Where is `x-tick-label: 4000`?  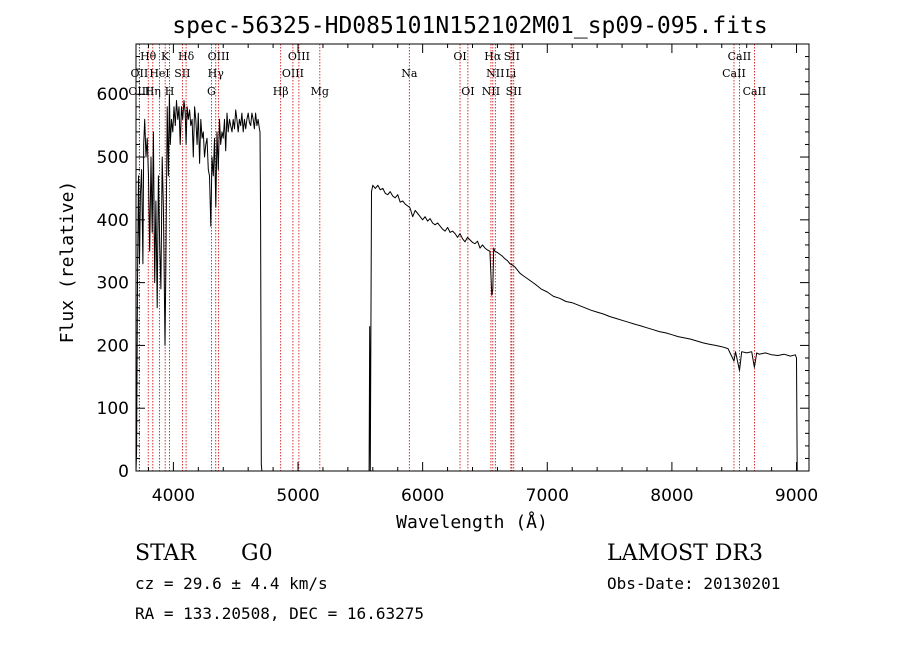
x-tick-label: 4000 is located at coordinates (173, 496).